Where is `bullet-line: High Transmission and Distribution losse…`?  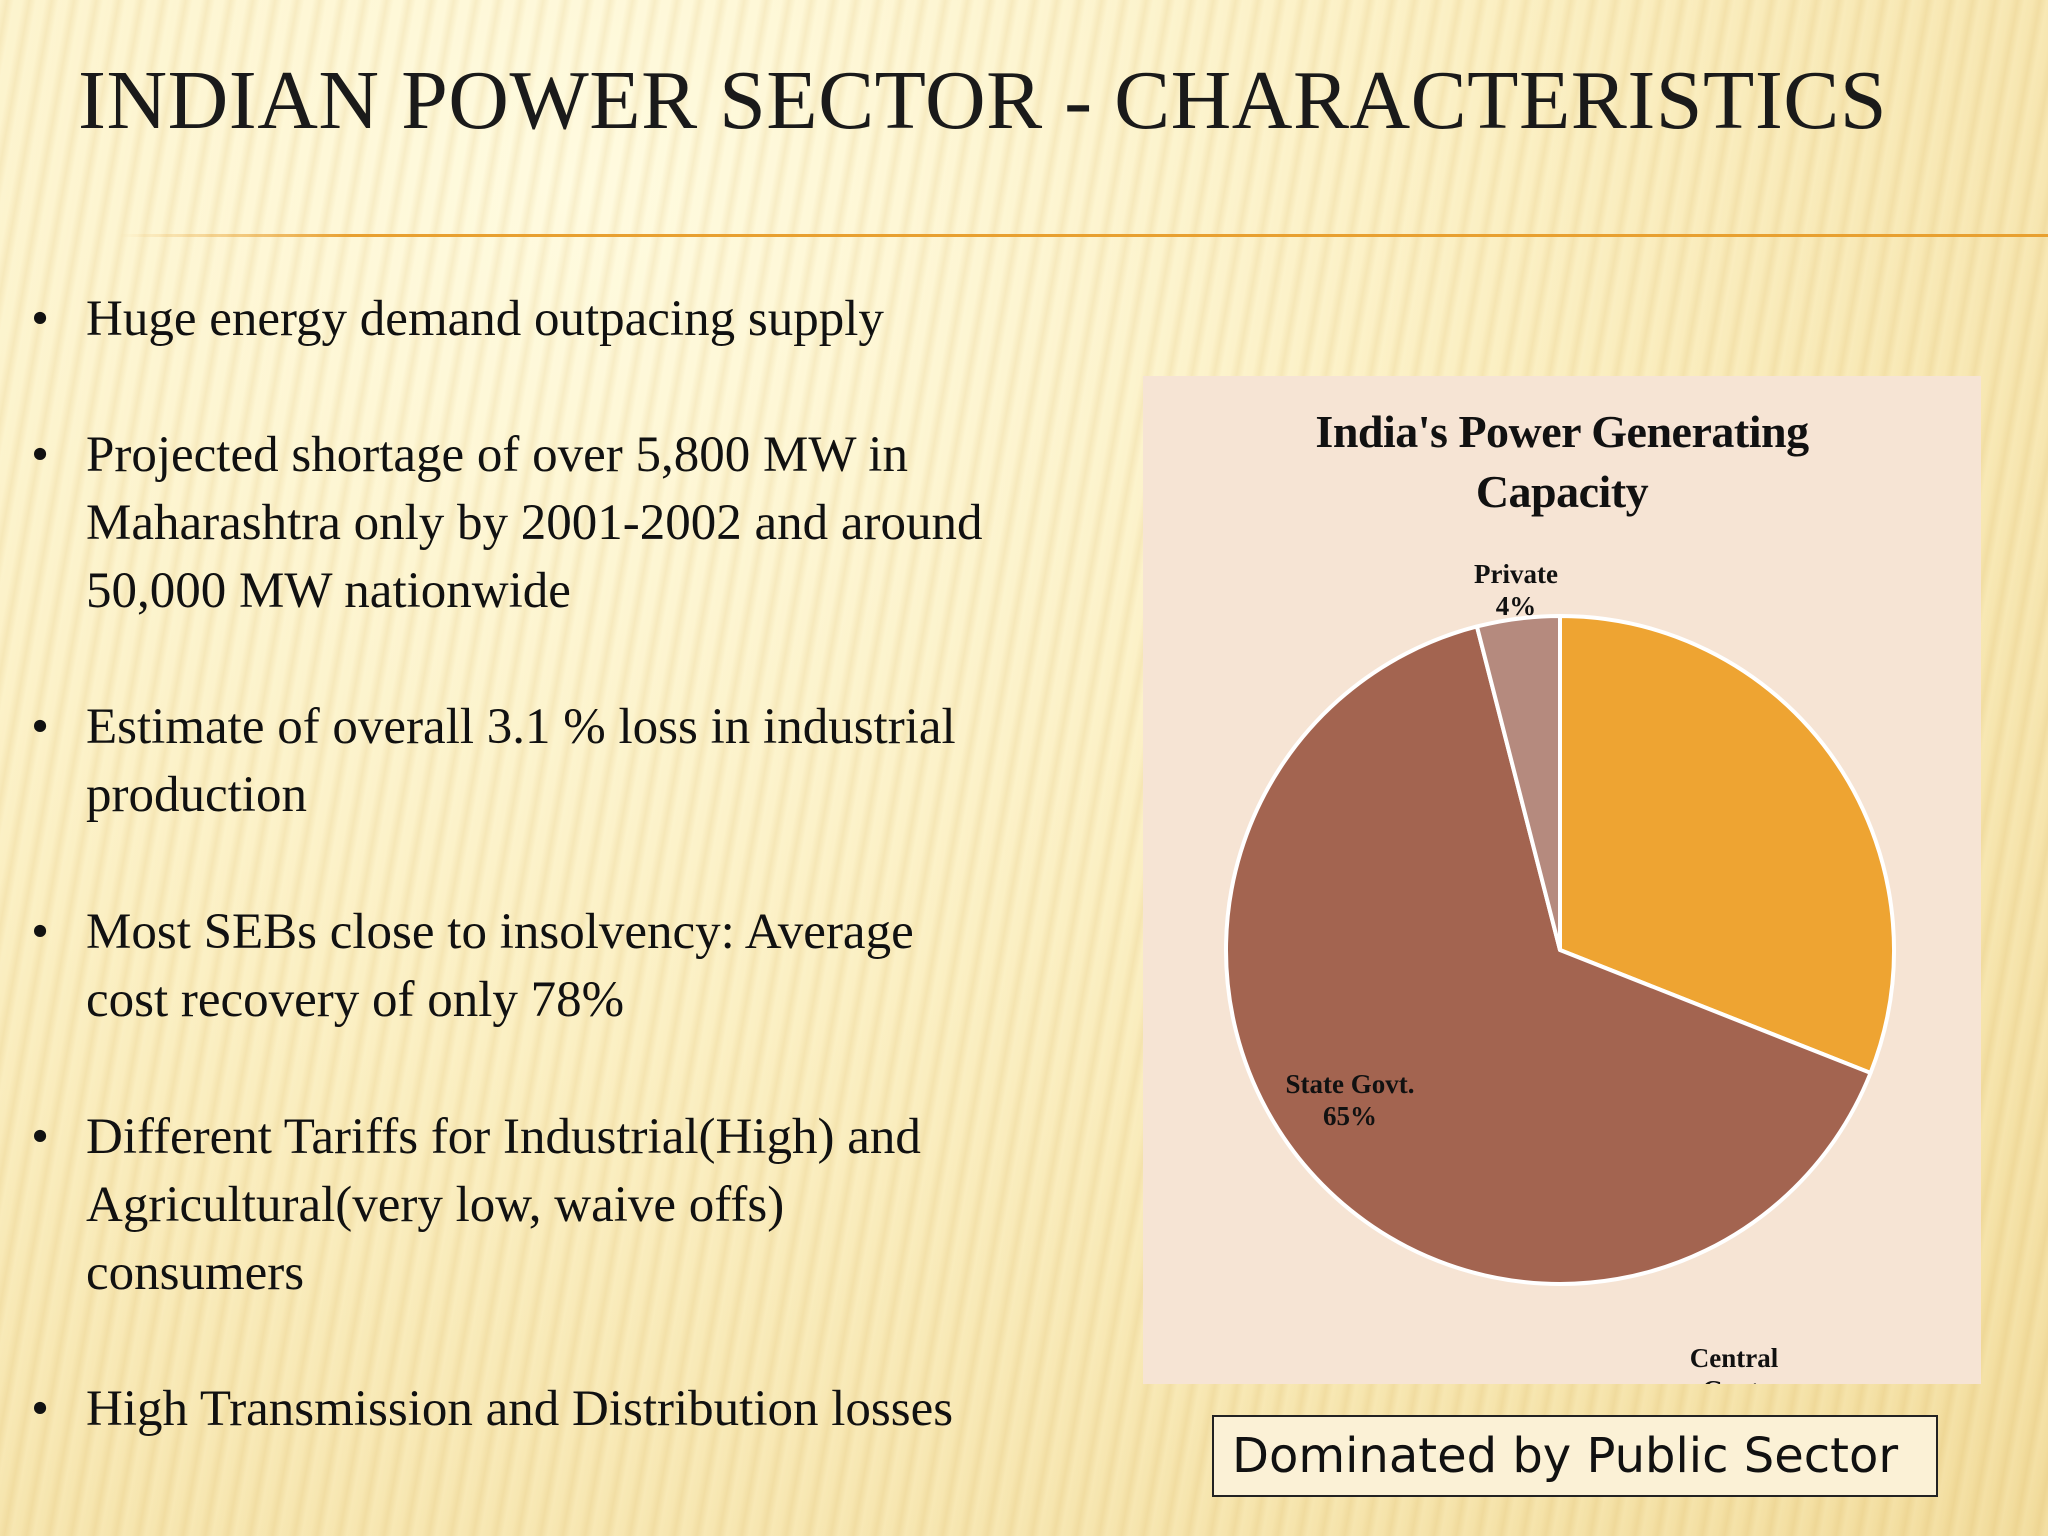
bullet-line: High Transmission and Distribution losse… is located at coordinates (520, 1409).